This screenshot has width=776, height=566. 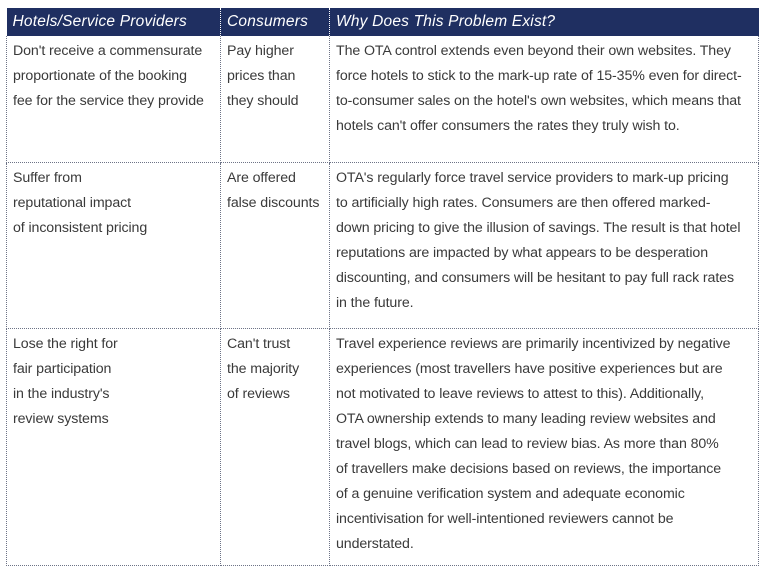 What do you see at coordinates (275, 99) in the screenshot?
I see `cell-consumer-impact: Pay higher prices than they should` at bounding box center [275, 99].